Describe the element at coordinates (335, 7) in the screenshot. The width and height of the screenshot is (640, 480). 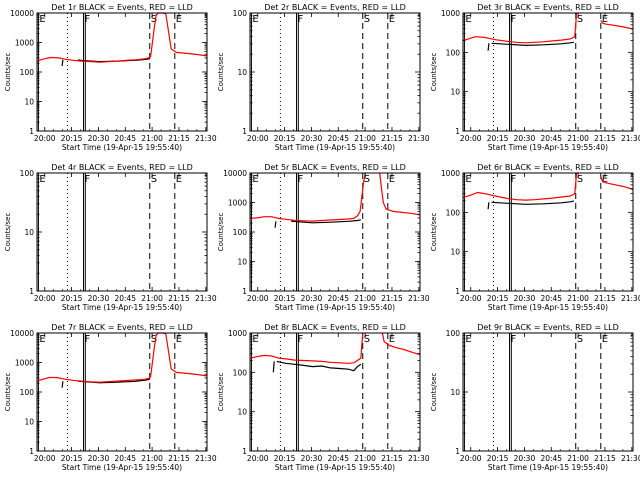
I see `panel-title: Det 2r BLACK = Events, RED = LLD` at that location.